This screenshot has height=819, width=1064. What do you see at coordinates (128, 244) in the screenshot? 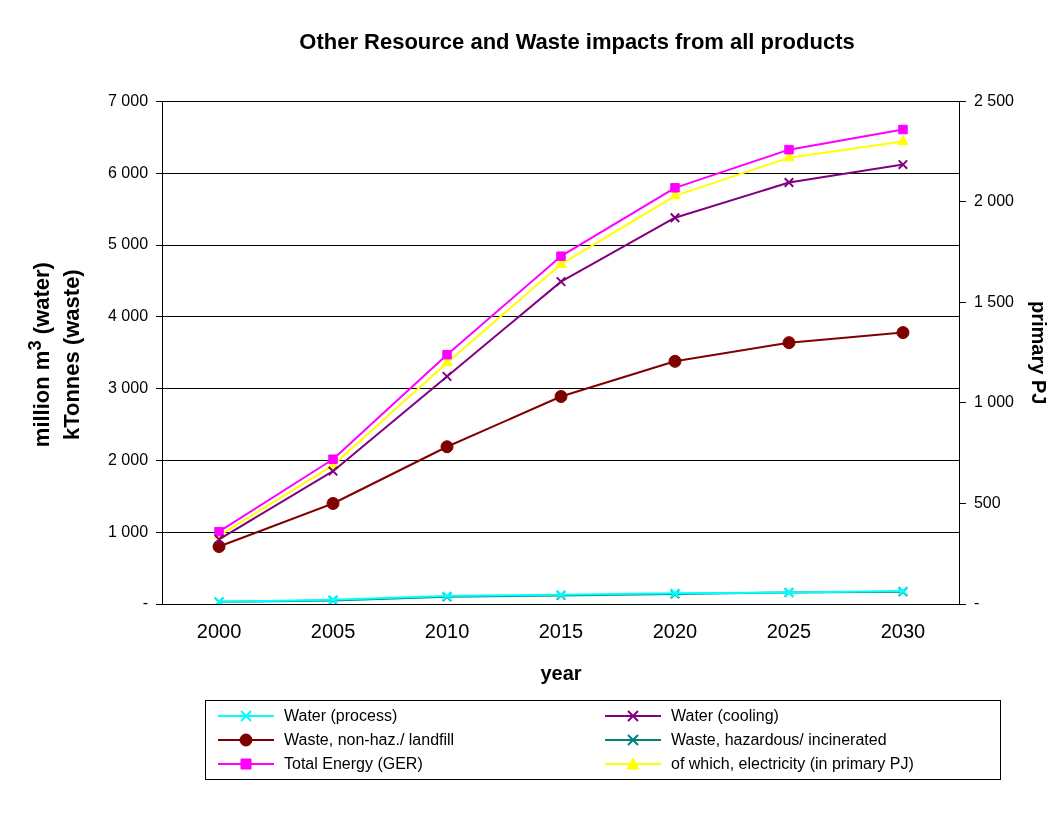
I see `y-tick-label: 5 000` at bounding box center [128, 244].